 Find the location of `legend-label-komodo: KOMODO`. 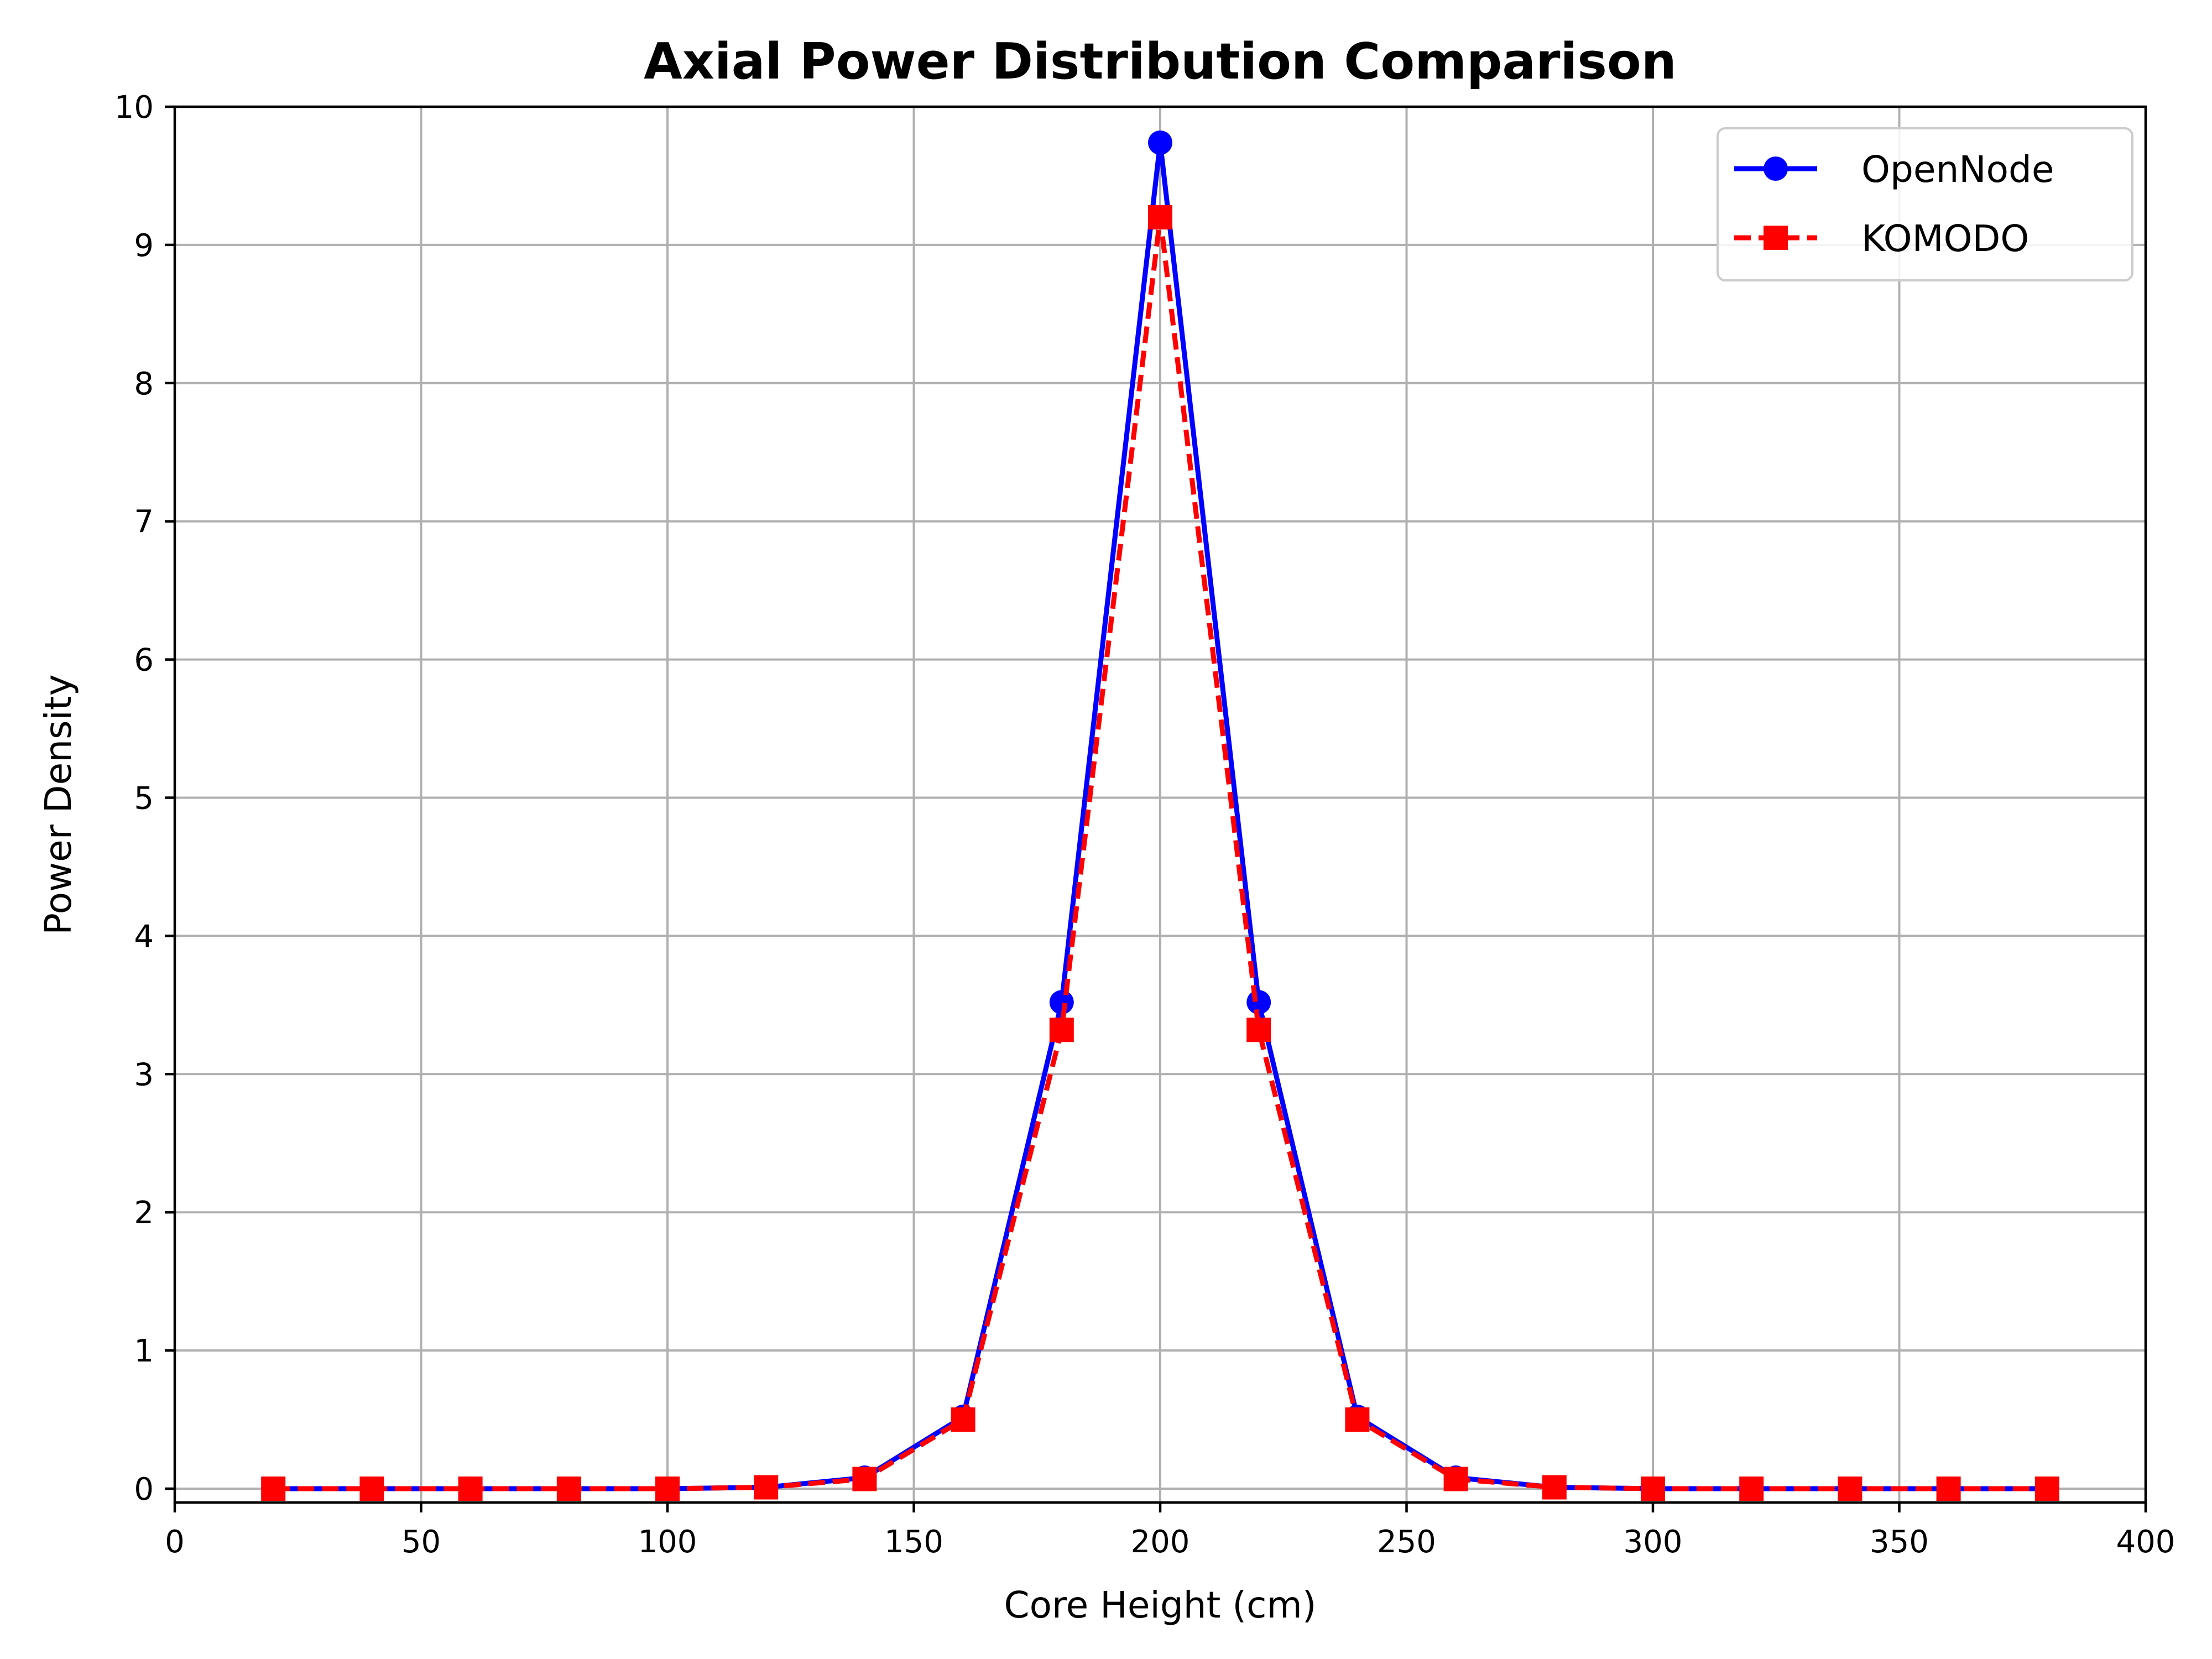

legend-label-komodo: KOMODO is located at coordinates (1945, 239).